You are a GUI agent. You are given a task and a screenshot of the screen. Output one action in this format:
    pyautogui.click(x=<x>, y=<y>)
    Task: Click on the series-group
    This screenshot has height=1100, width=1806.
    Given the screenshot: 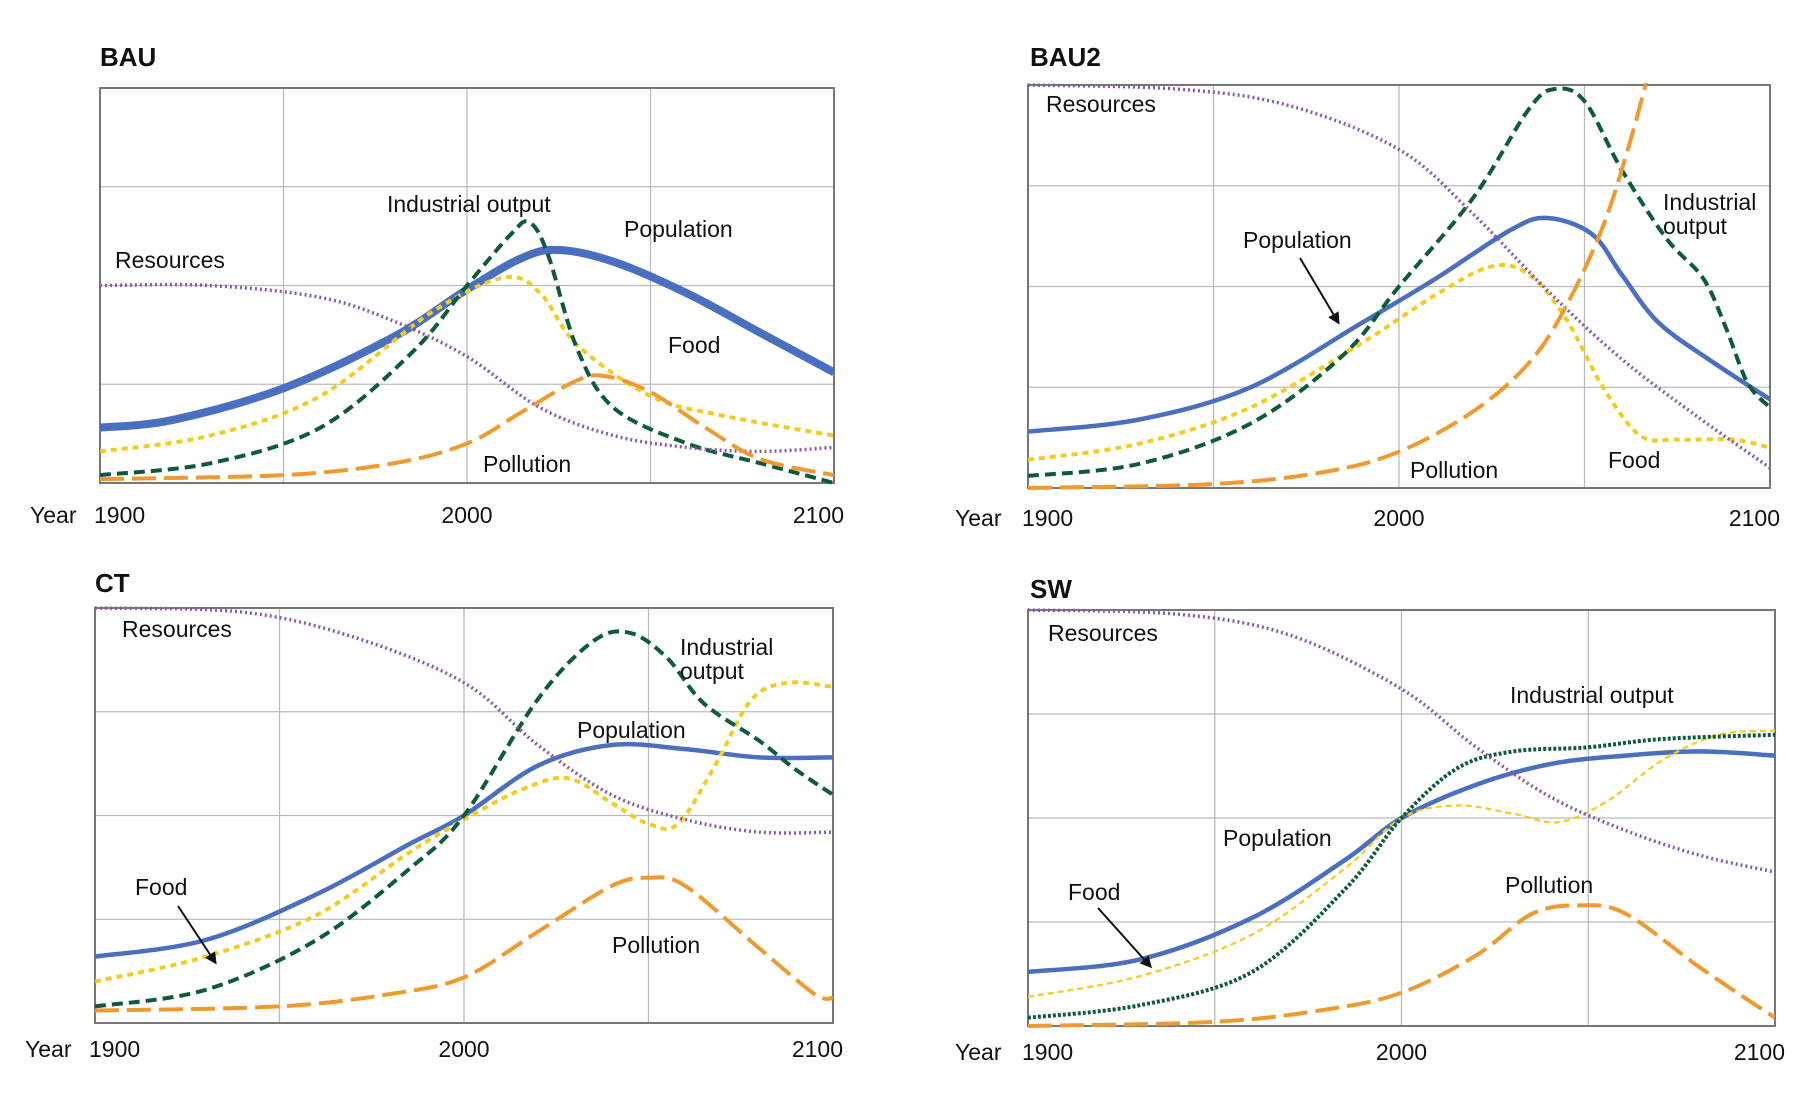 What is the action you would take?
    pyautogui.click(x=467, y=352)
    